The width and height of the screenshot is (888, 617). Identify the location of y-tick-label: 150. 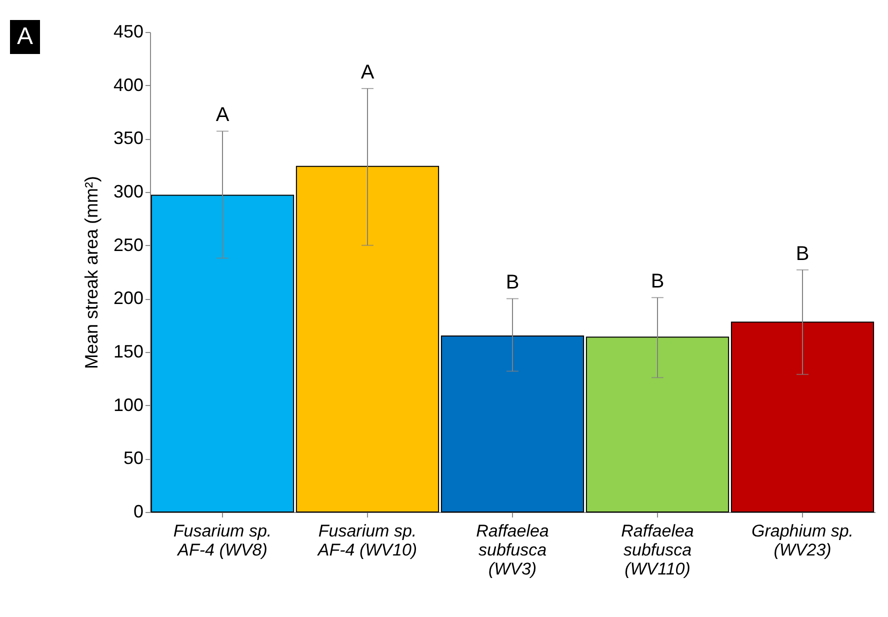
(128, 352).